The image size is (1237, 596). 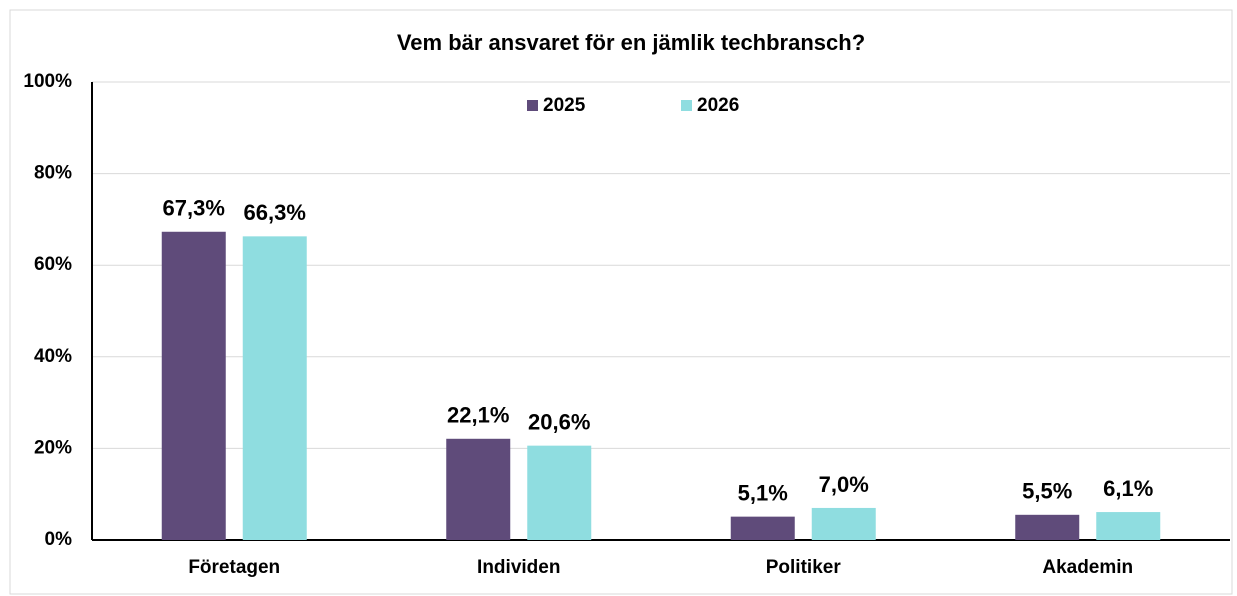 What do you see at coordinates (53, 264) in the screenshot?
I see `y-tick-label: 60%` at bounding box center [53, 264].